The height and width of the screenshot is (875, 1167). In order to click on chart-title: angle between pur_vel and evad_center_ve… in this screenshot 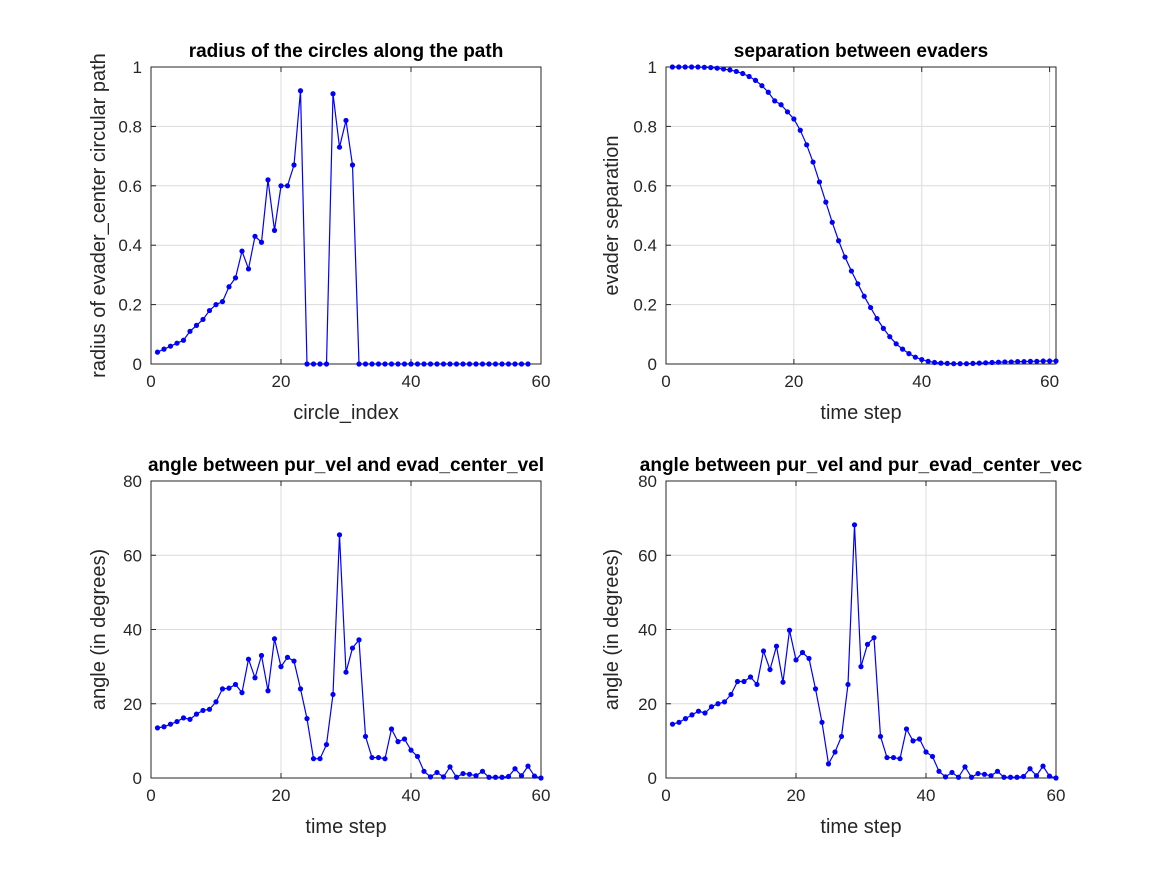, I will do `click(346, 465)`.